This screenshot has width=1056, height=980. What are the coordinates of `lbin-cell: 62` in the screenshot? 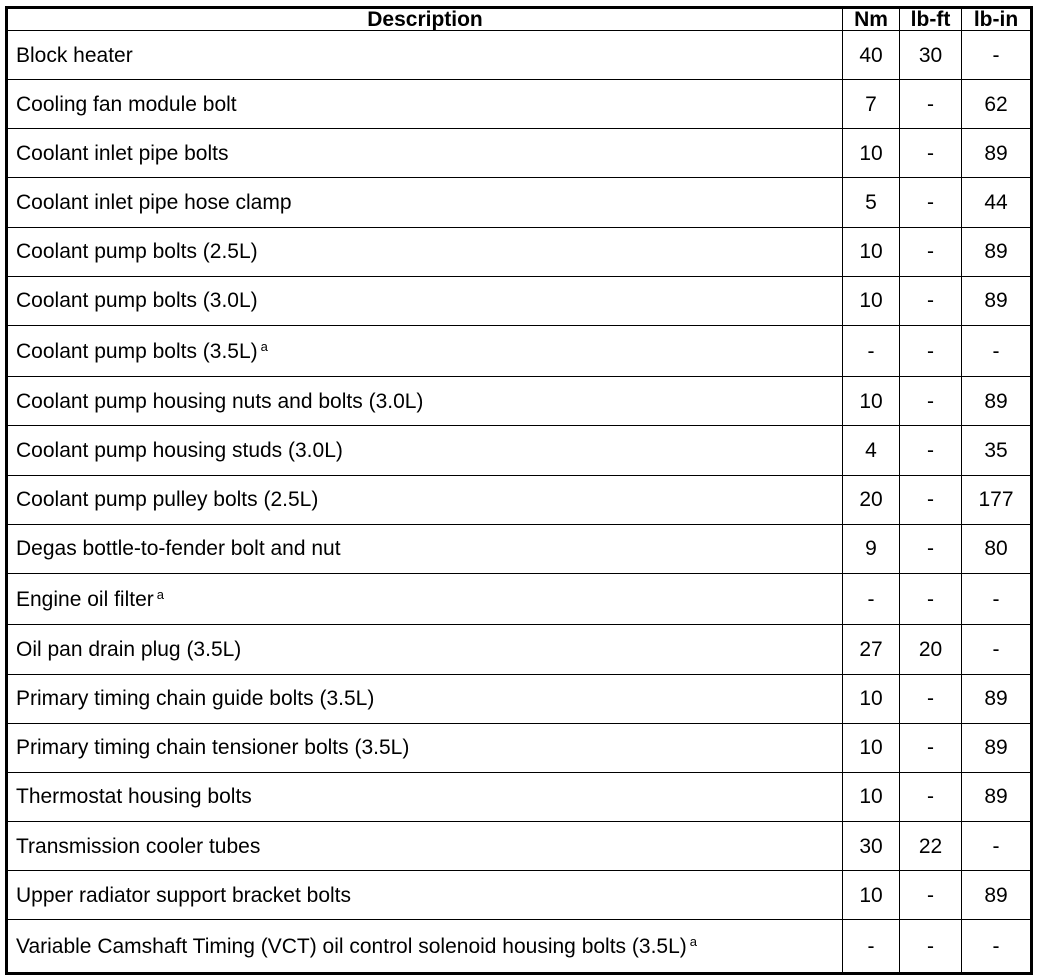 It's located at (996, 104).